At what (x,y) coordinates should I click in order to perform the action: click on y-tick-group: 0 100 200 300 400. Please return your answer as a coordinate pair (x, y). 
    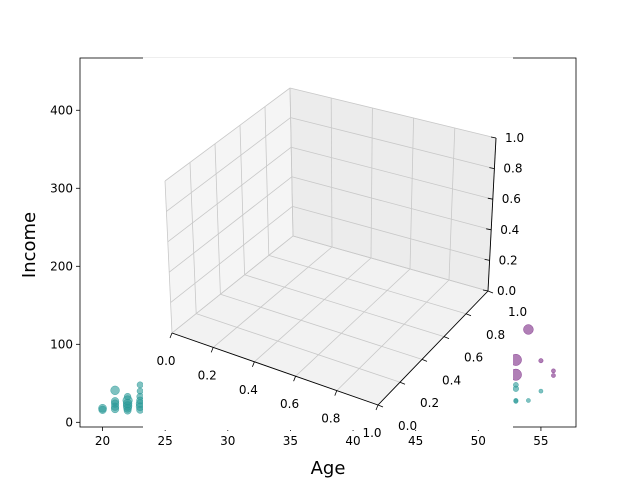
    Looking at the image, I should click on (65, 266).